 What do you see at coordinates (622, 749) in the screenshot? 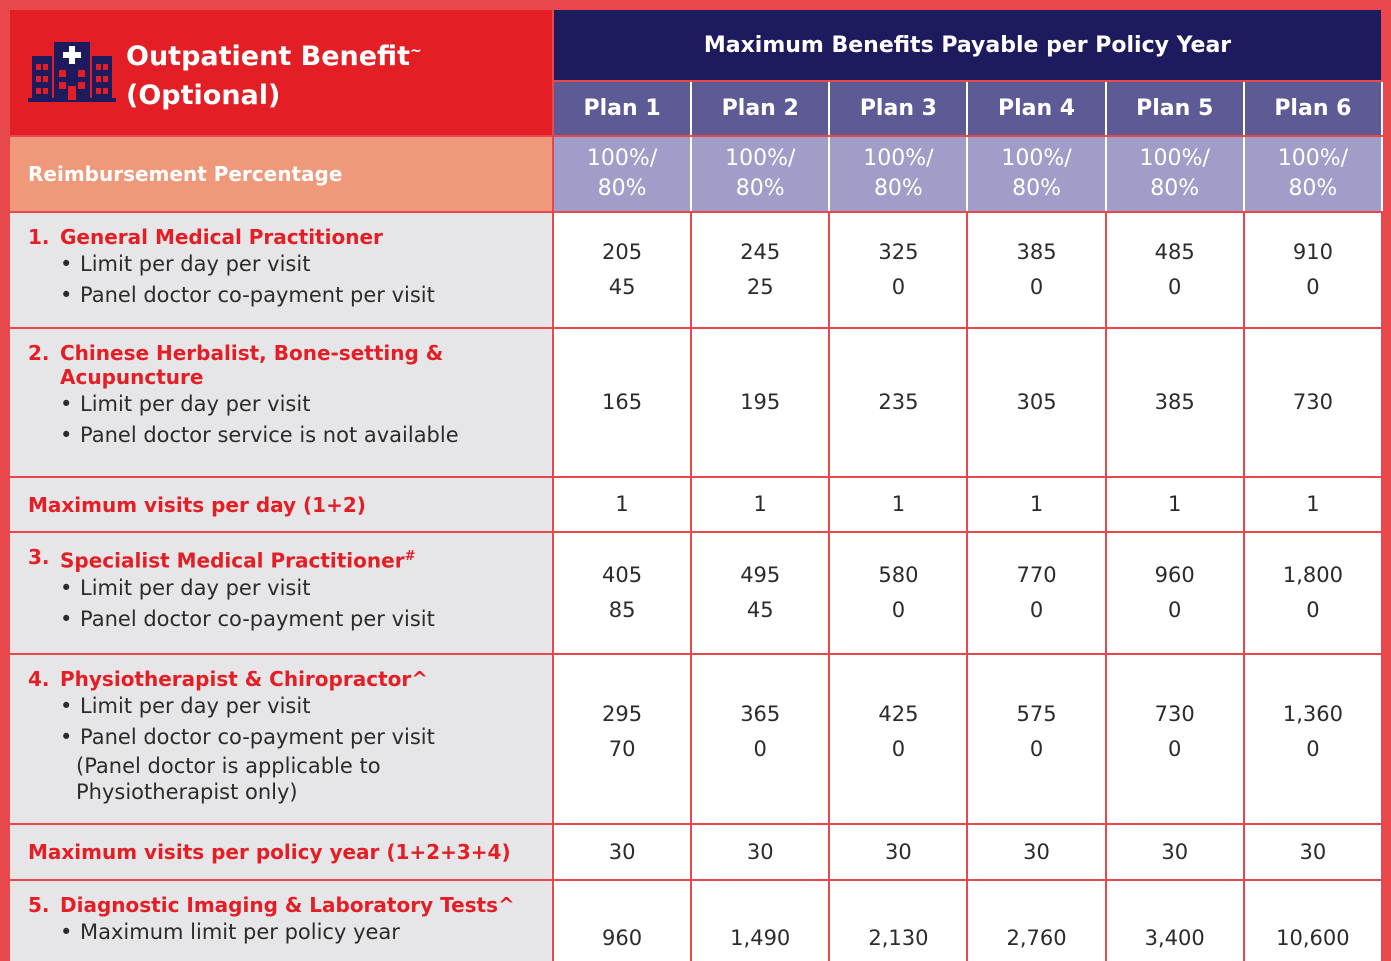
I see `value-line: 70` at bounding box center [622, 749].